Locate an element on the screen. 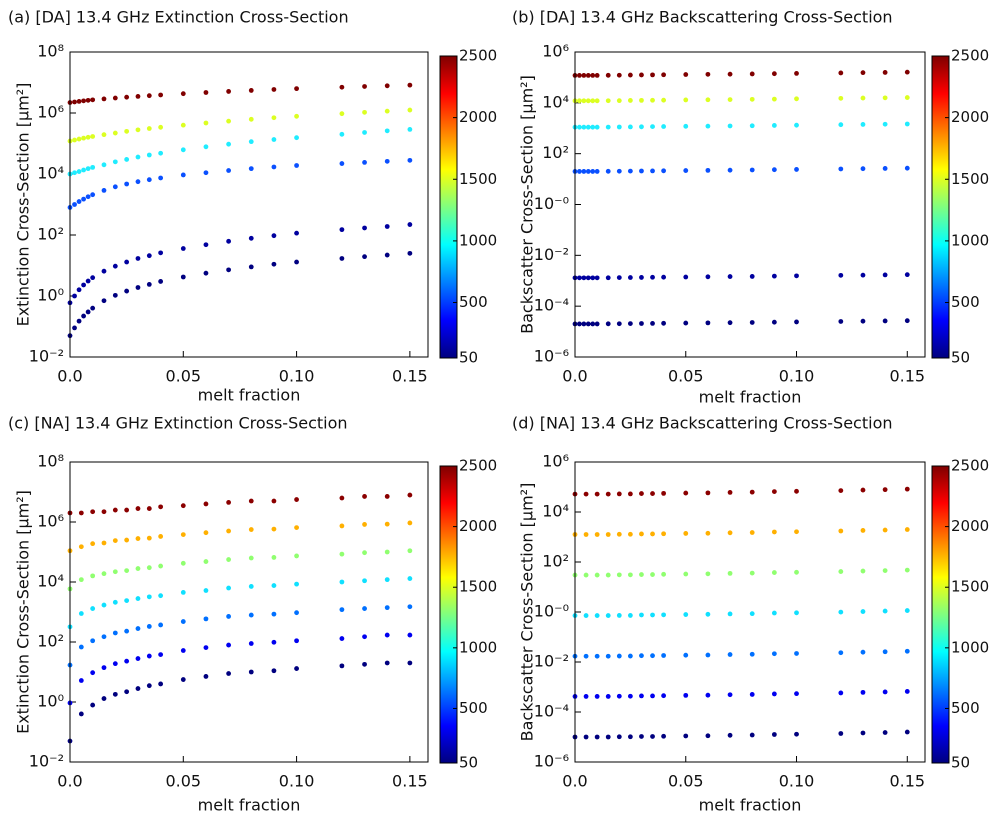 This screenshot has height=818, width=999. colorbar-tick-label: 50 is located at coordinates (960, 763).